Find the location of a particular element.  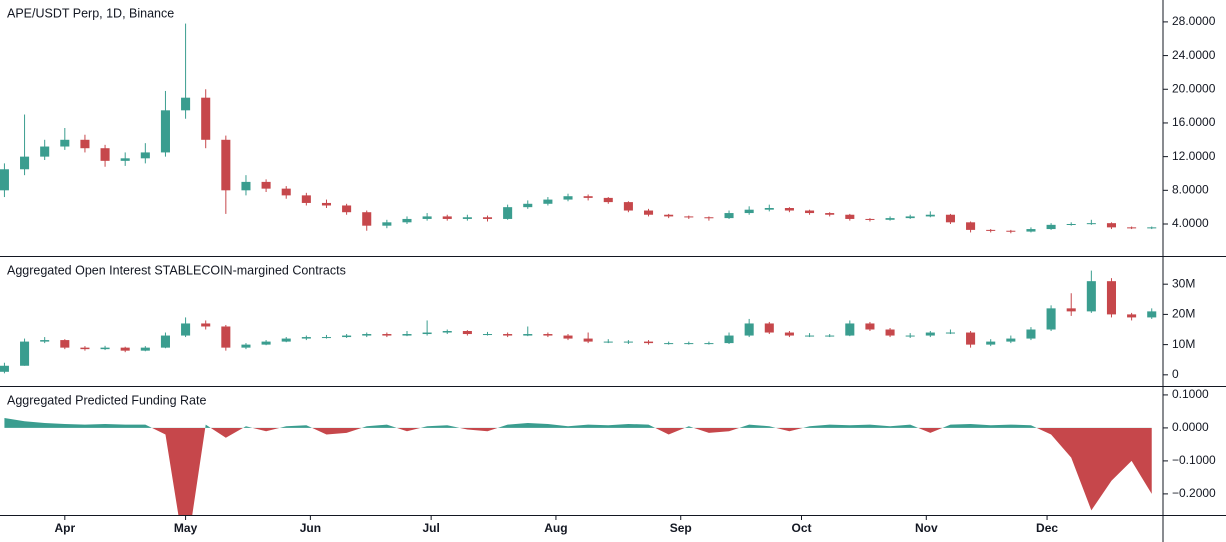

y-tick-label: −0.2000 is located at coordinates (1194, 493).